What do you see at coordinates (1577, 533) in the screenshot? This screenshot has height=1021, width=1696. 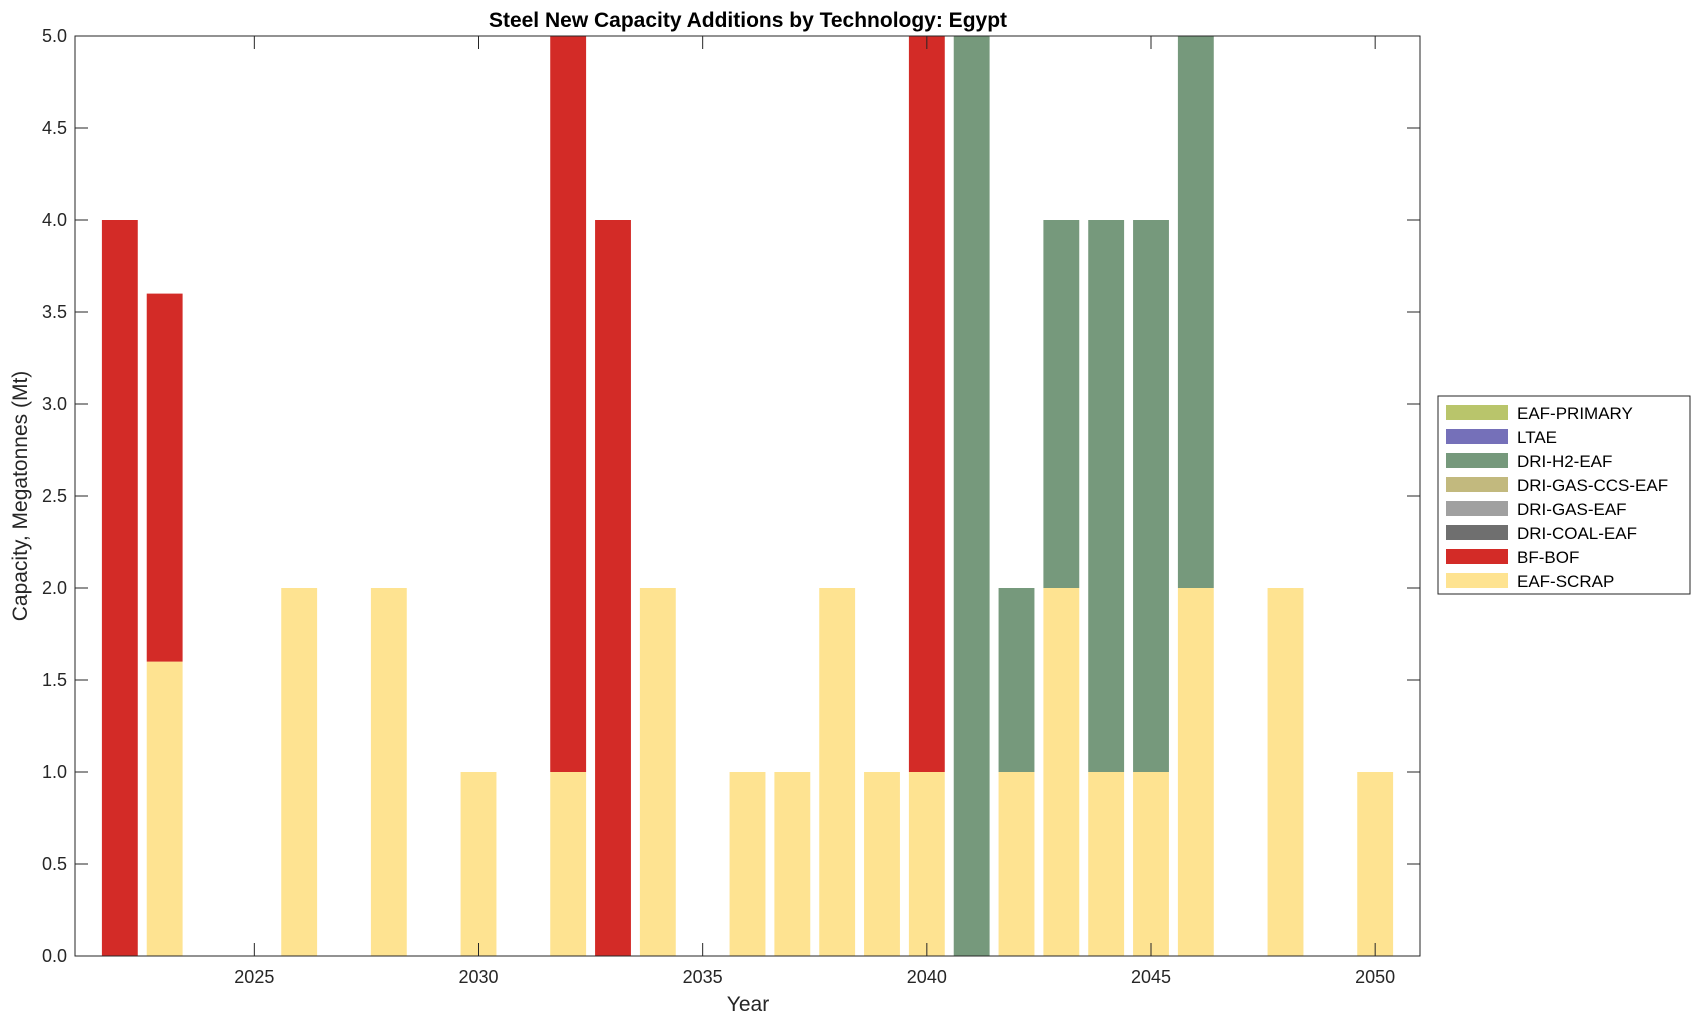 I see `legend-label-dri-coal-eaf: DRI-COAL-EAF` at bounding box center [1577, 533].